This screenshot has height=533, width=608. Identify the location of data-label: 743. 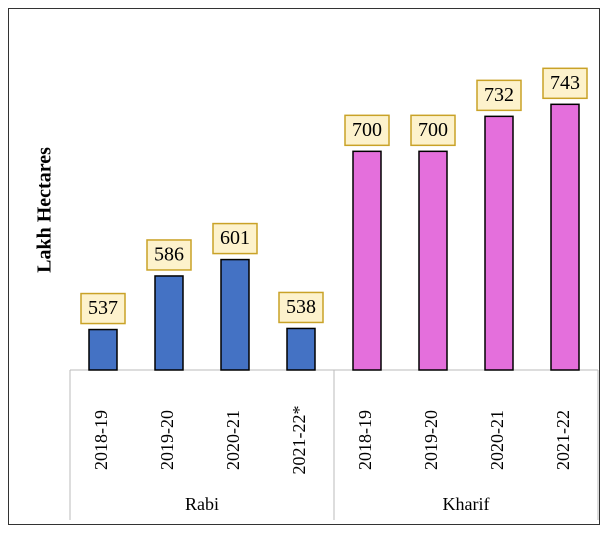
(565, 83).